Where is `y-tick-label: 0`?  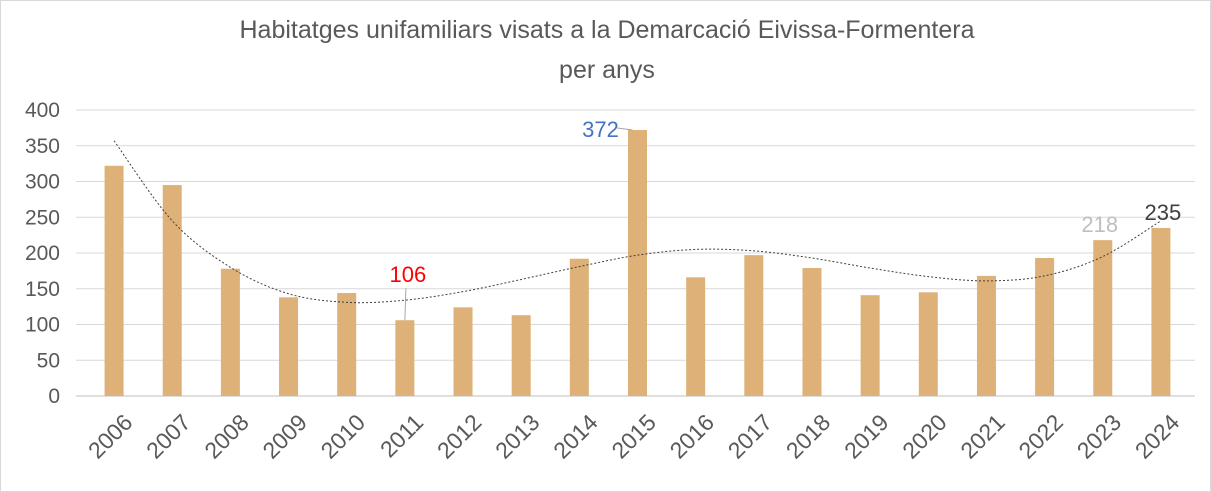
y-tick-label: 0 is located at coordinates (54, 396).